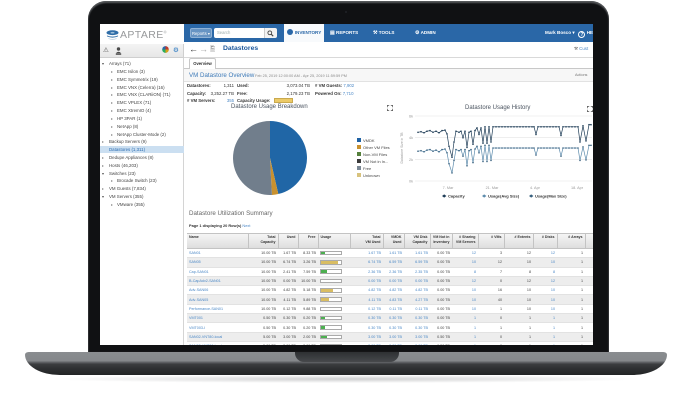 This screenshot has width=692, height=400. Describe the element at coordinates (535, 188) in the screenshot. I see `svg-text: 4. Apr` at that location.